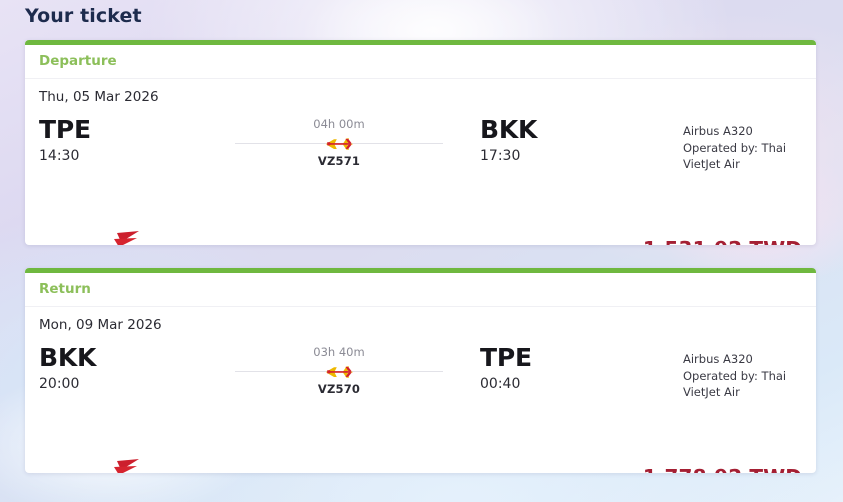  What do you see at coordinates (100, 325) in the screenshot?
I see `flight-date: Mon, 09 Mar 2026` at bounding box center [100, 325].